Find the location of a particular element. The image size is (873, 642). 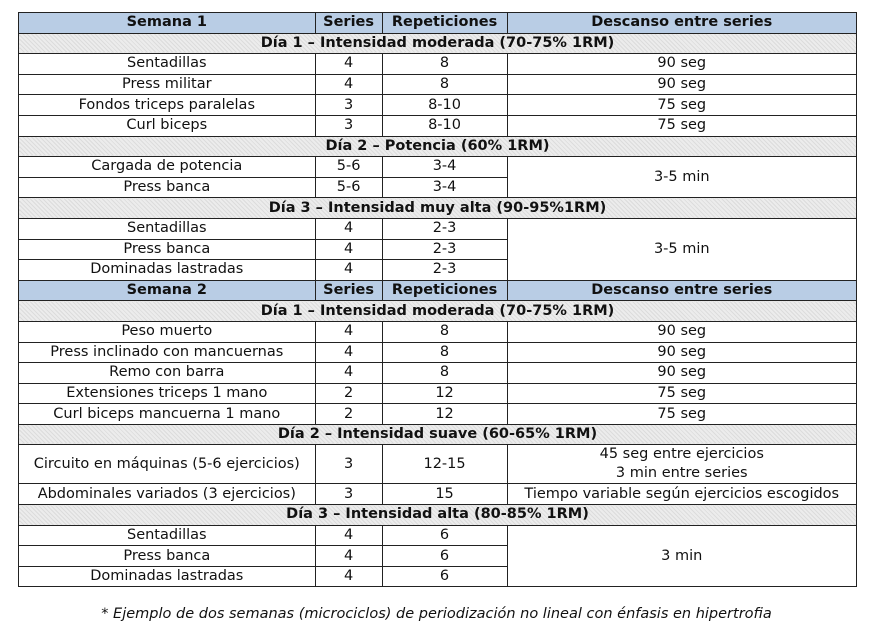

day-row: Día 2 – Intensidad suave (60-65% 1RM) is located at coordinates (437, 434).